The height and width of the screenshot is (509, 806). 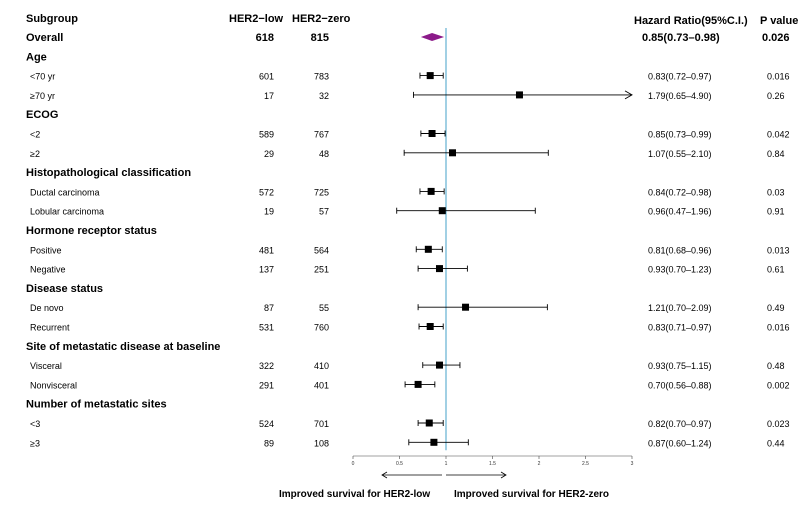 I want to click on row-9-label: Lobular carcinoma, so click(x=67, y=212).